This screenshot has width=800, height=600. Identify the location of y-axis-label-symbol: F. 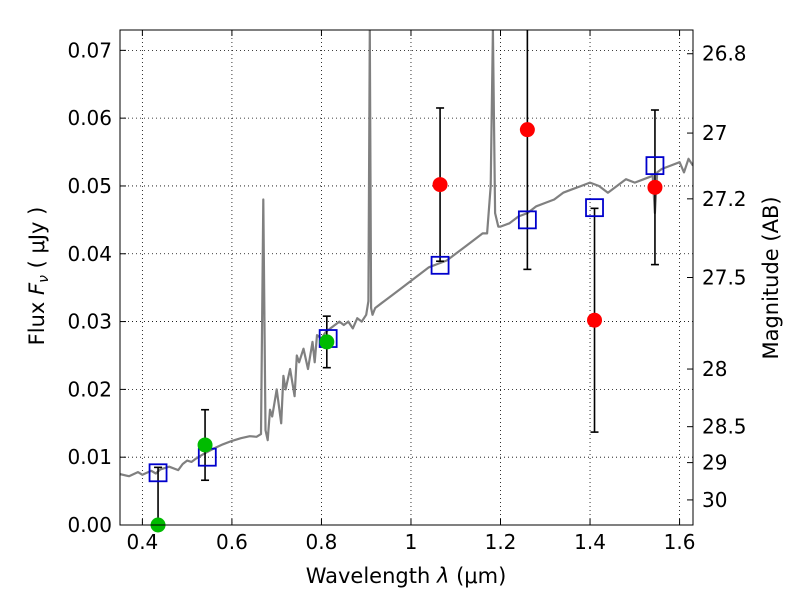
(37, 288).